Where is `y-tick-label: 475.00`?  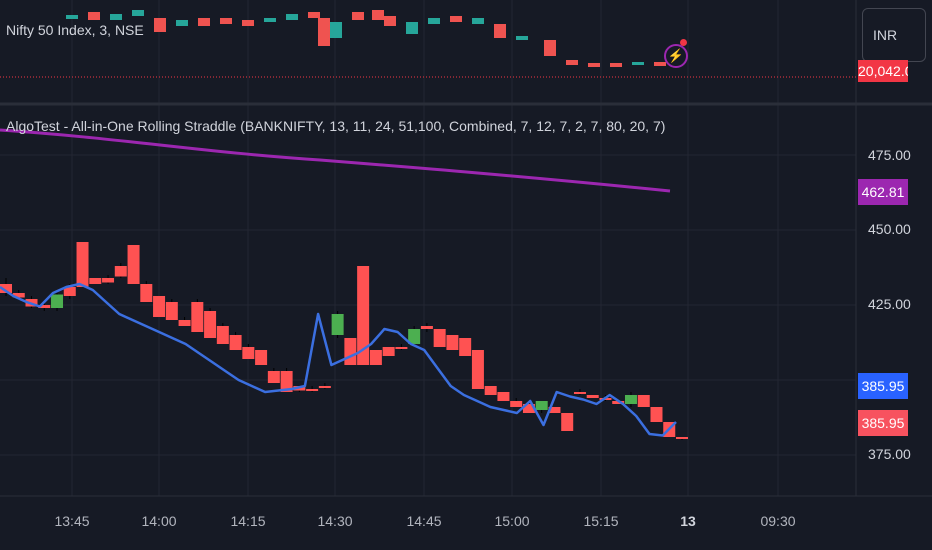 y-tick-label: 475.00 is located at coordinates (889, 155).